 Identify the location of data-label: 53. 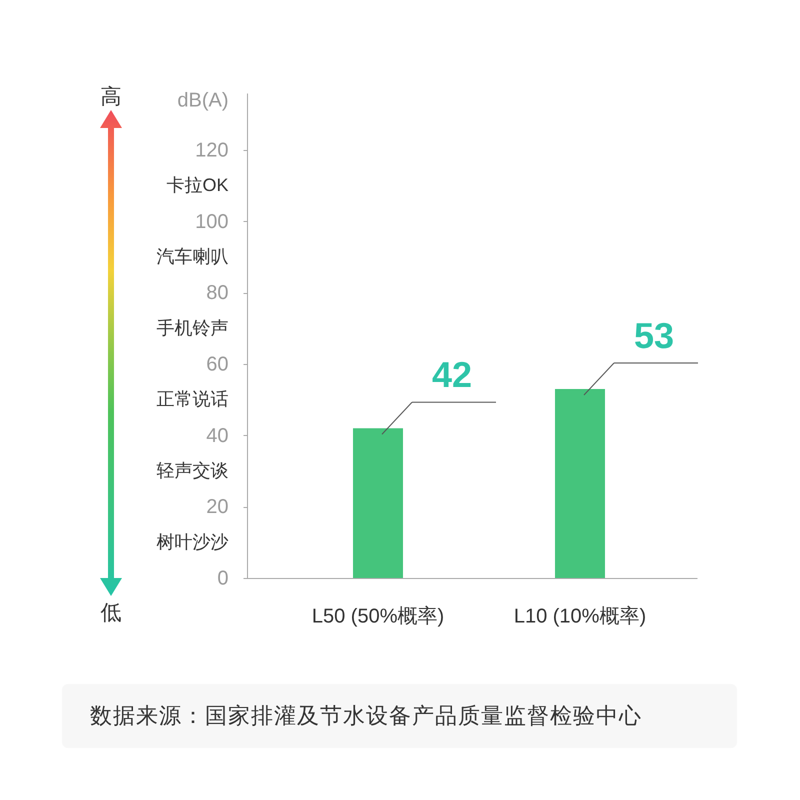
(654, 335).